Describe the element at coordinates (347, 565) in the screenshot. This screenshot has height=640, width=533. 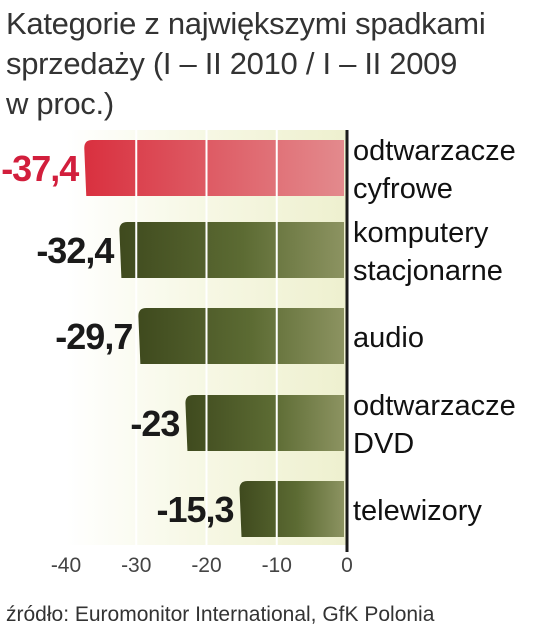
I see `tick-label-4: 0` at that location.